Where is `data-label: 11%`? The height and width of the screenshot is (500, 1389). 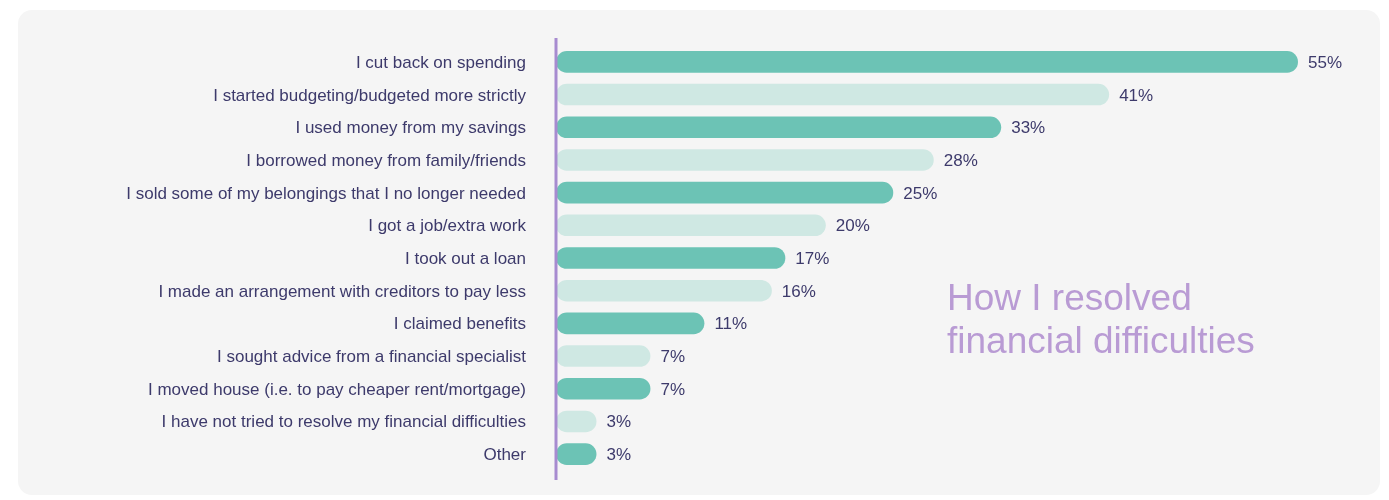
data-label: 11% is located at coordinates (731, 324).